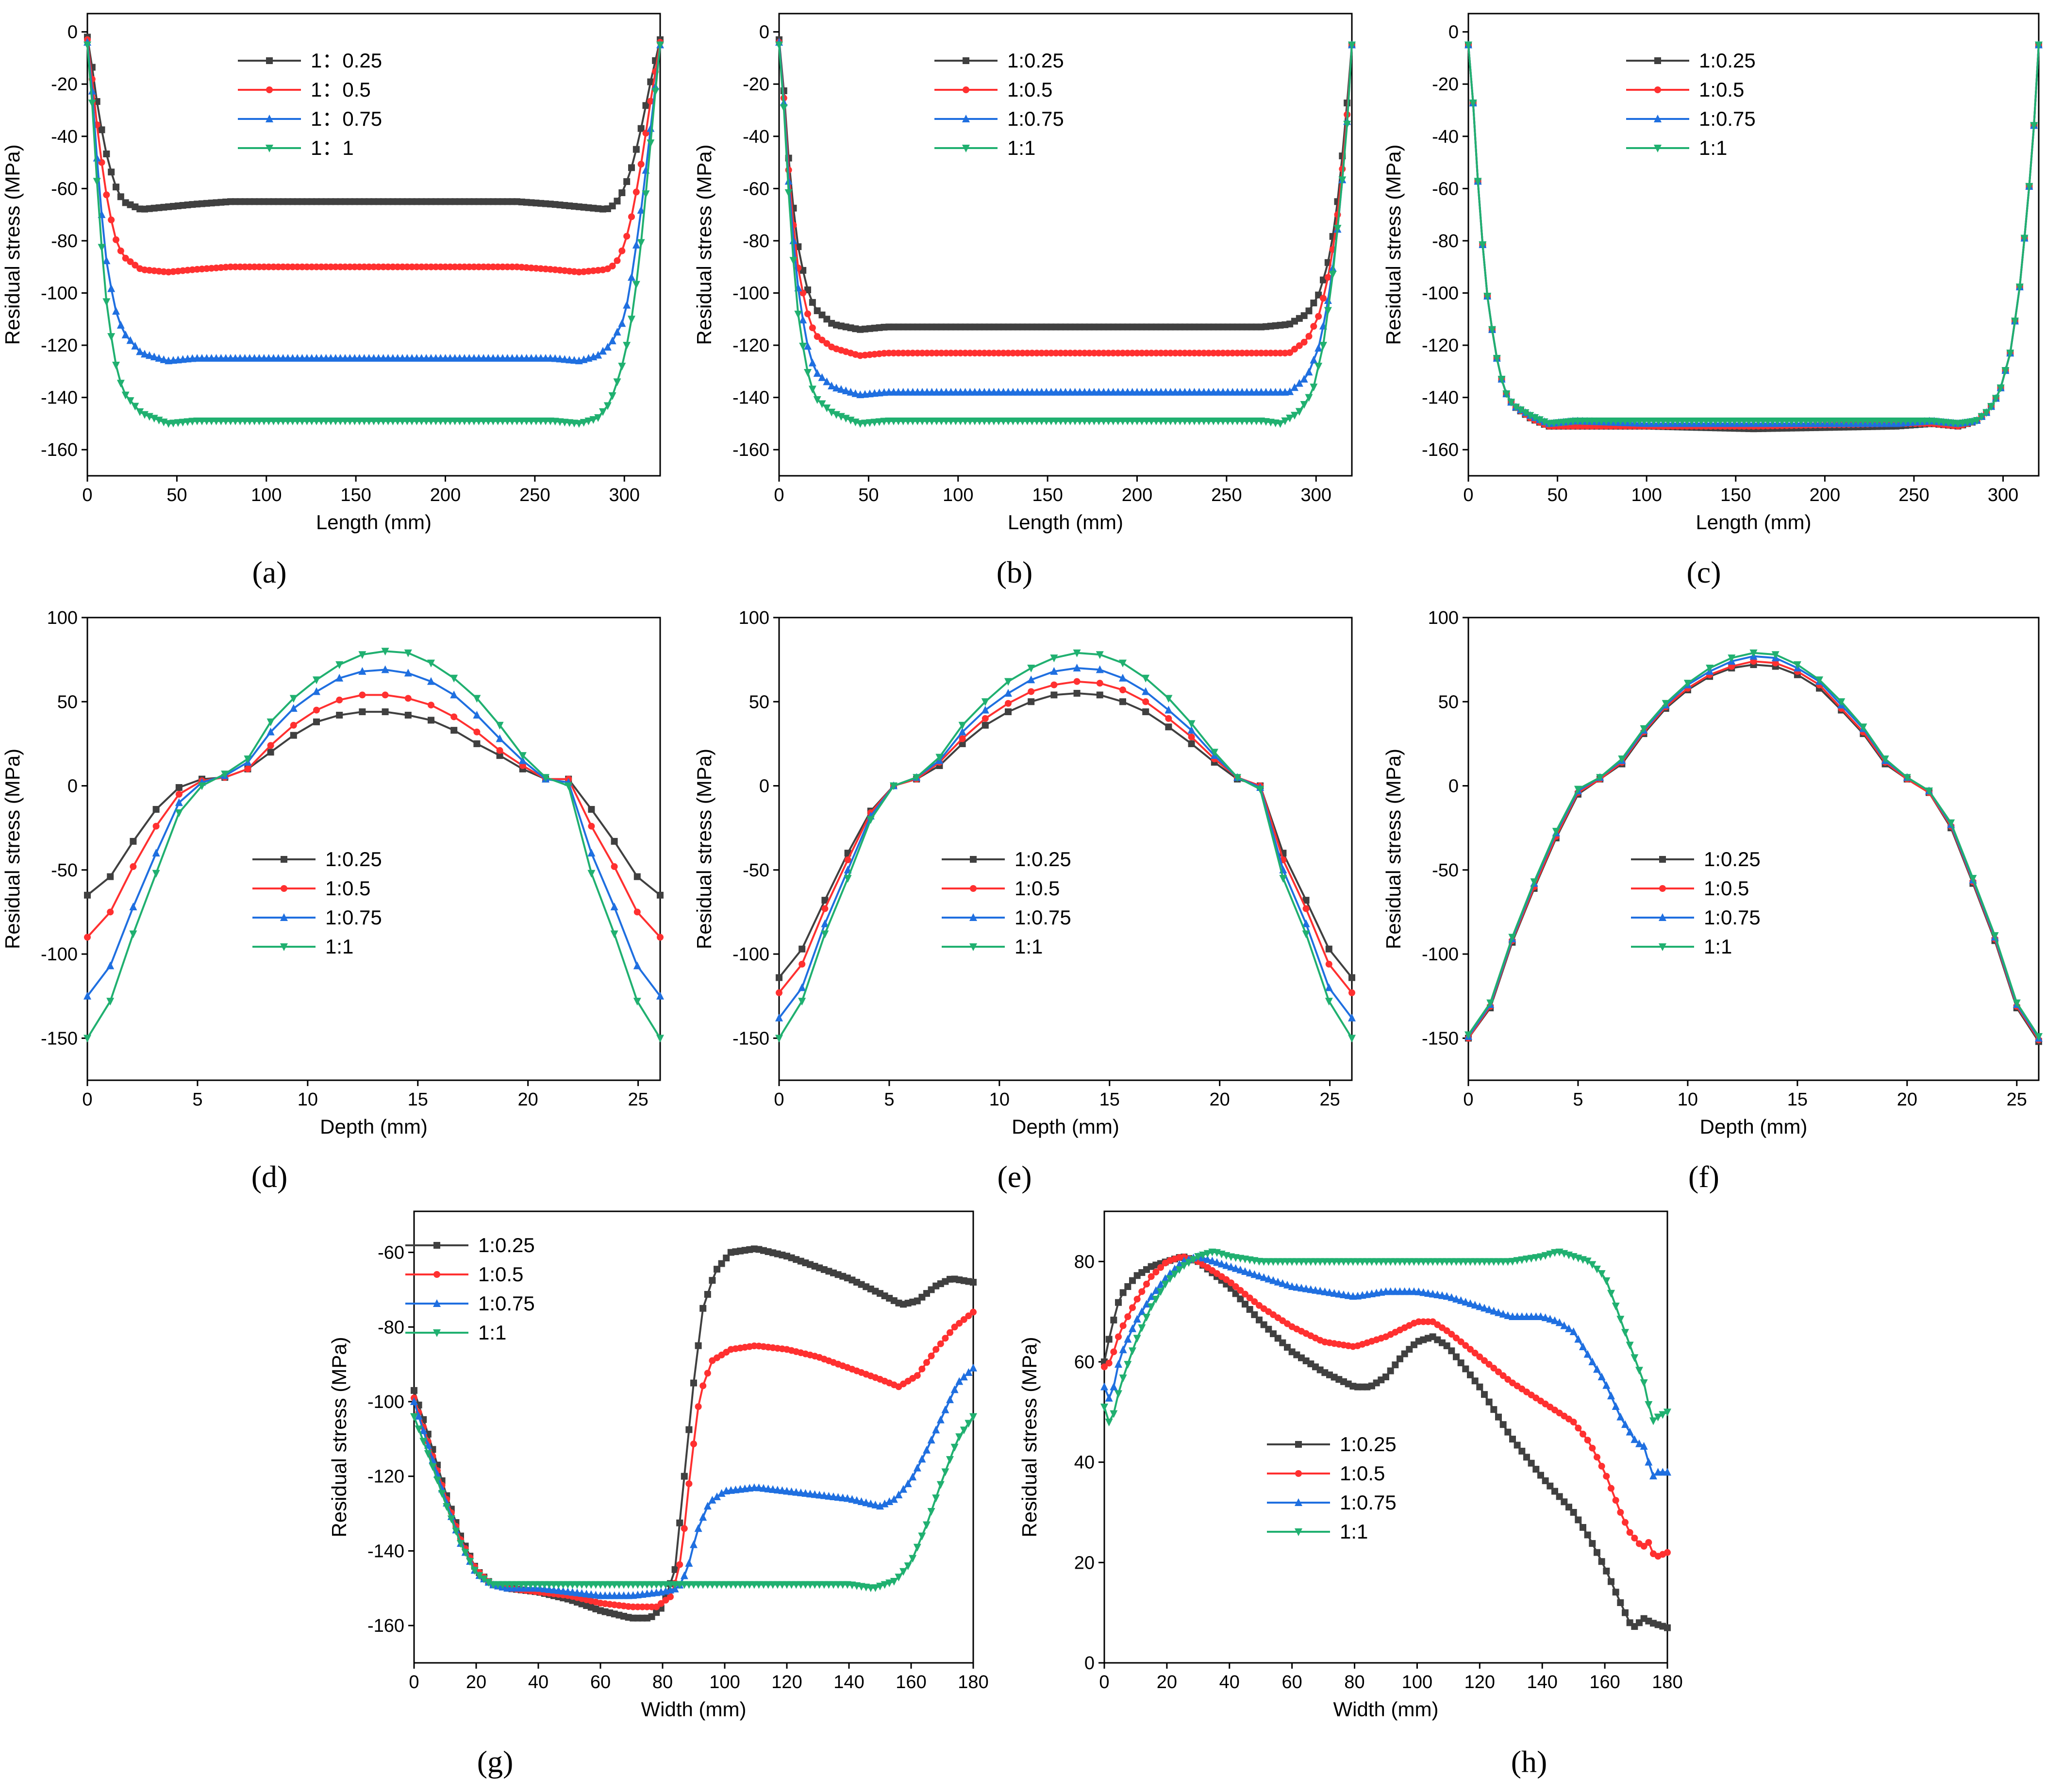 The image size is (2046, 1792). Describe the element at coordinates (1084, 1262) in the screenshot. I see `y-tick-label: 80` at that location.